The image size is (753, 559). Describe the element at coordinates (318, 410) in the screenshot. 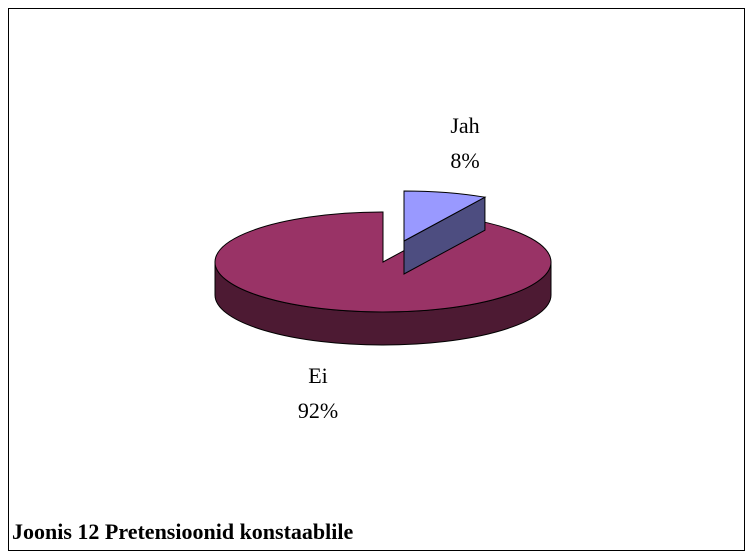

I see `slice-value-label: 92%` at that location.